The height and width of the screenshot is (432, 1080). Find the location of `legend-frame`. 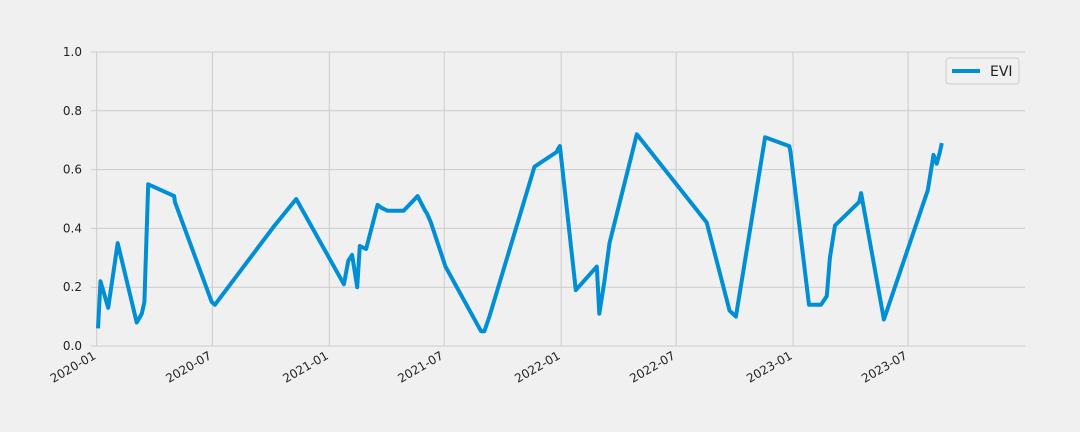

legend-frame is located at coordinates (982, 71).